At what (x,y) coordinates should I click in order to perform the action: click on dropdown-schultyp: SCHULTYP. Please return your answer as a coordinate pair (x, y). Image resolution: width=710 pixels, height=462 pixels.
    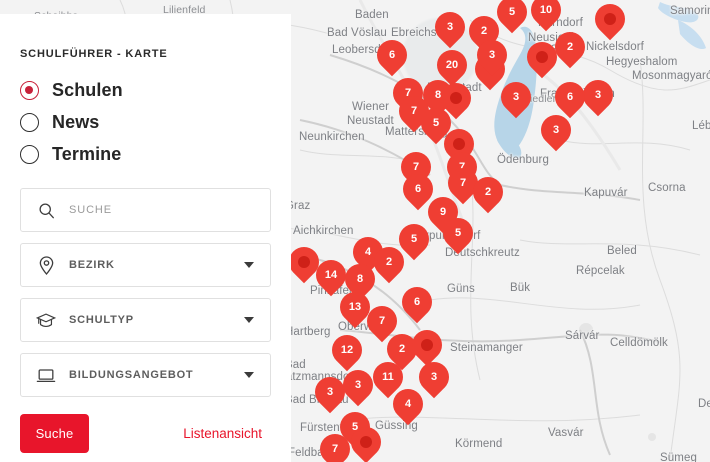
    Looking at the image, I should click on (145, 320).